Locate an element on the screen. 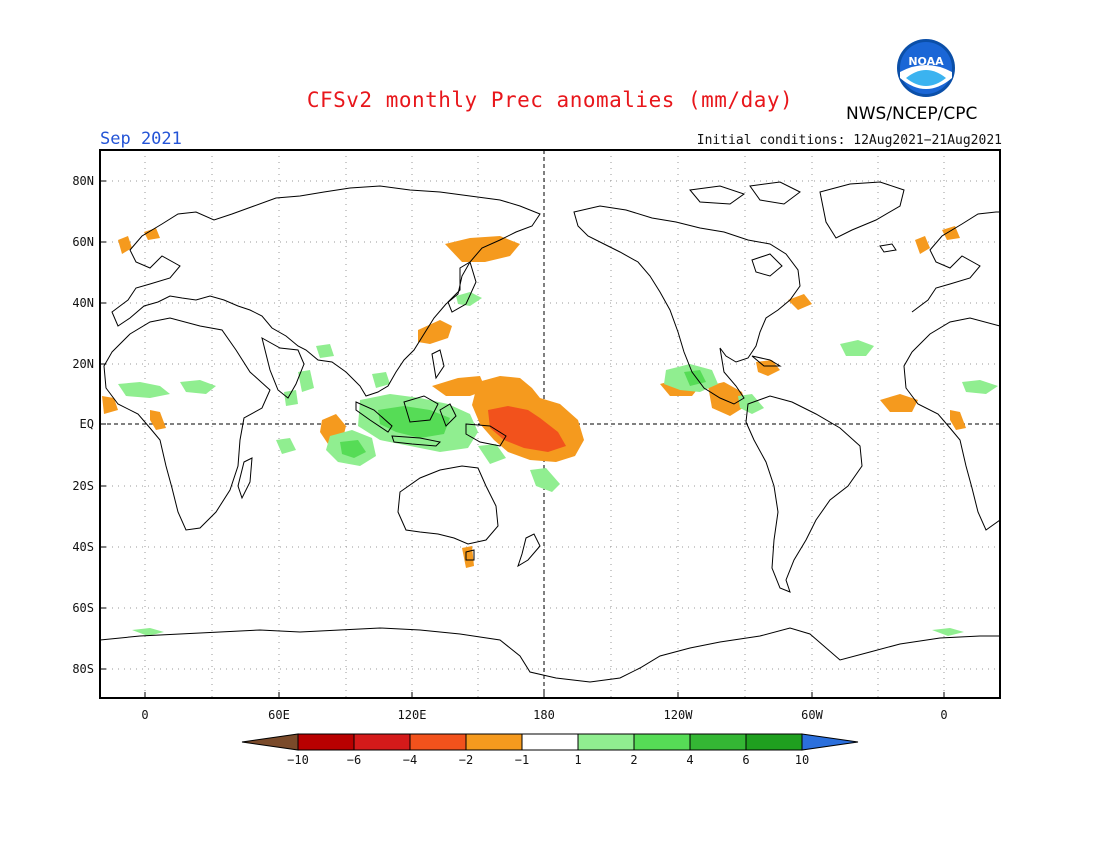 The image size is (1100, 850). colorbar-label: −2 is located at coordinates (466, 760).